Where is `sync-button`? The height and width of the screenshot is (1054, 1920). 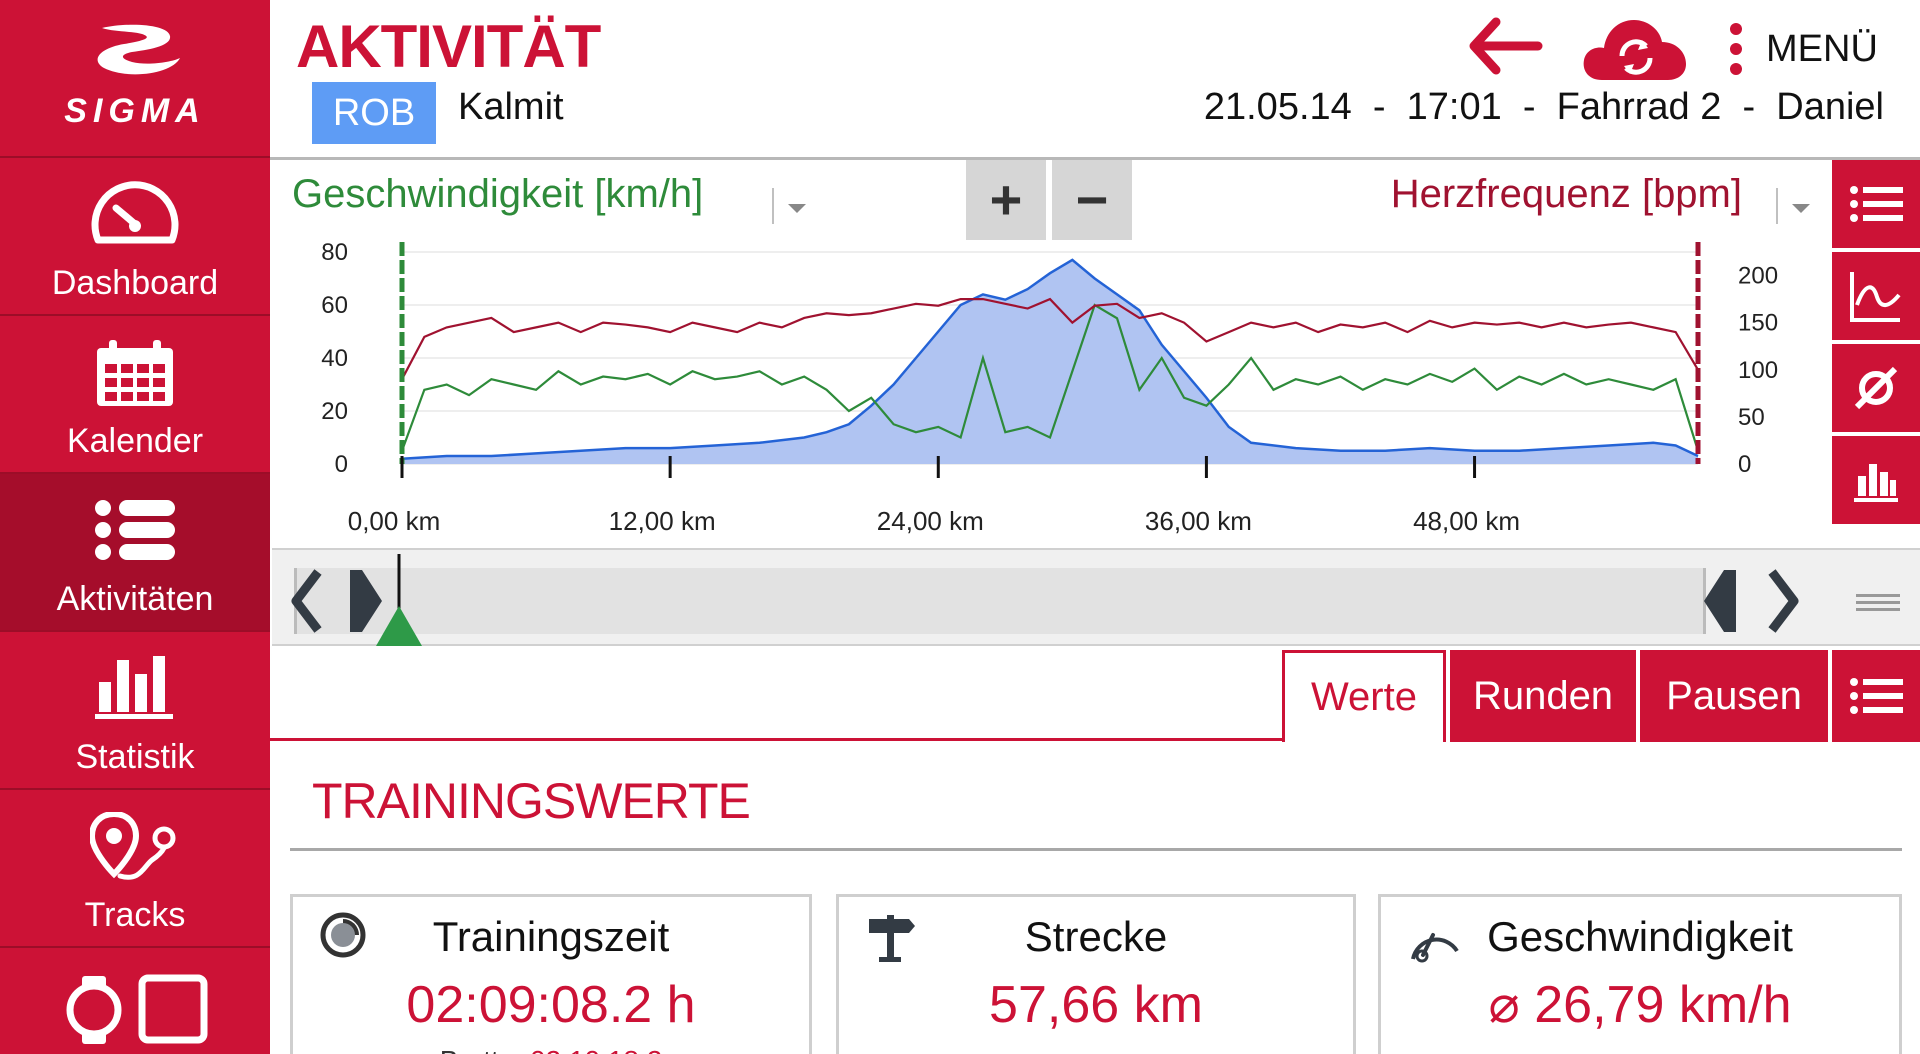
sync-button is located at coordinates (1635, 48).